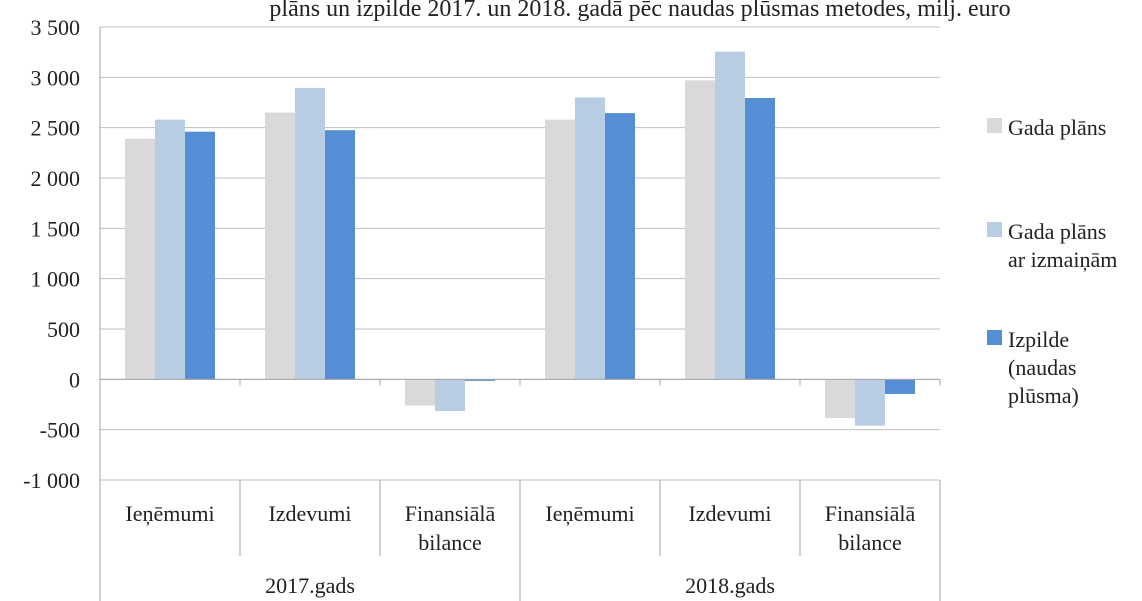 Image resolution: width=1142 pixels, height=601 pixels. What do you see at coordinates (56, 228) in the screenshot?
I see `y-tick-label: 1 500` at bounding box center [56, 228].